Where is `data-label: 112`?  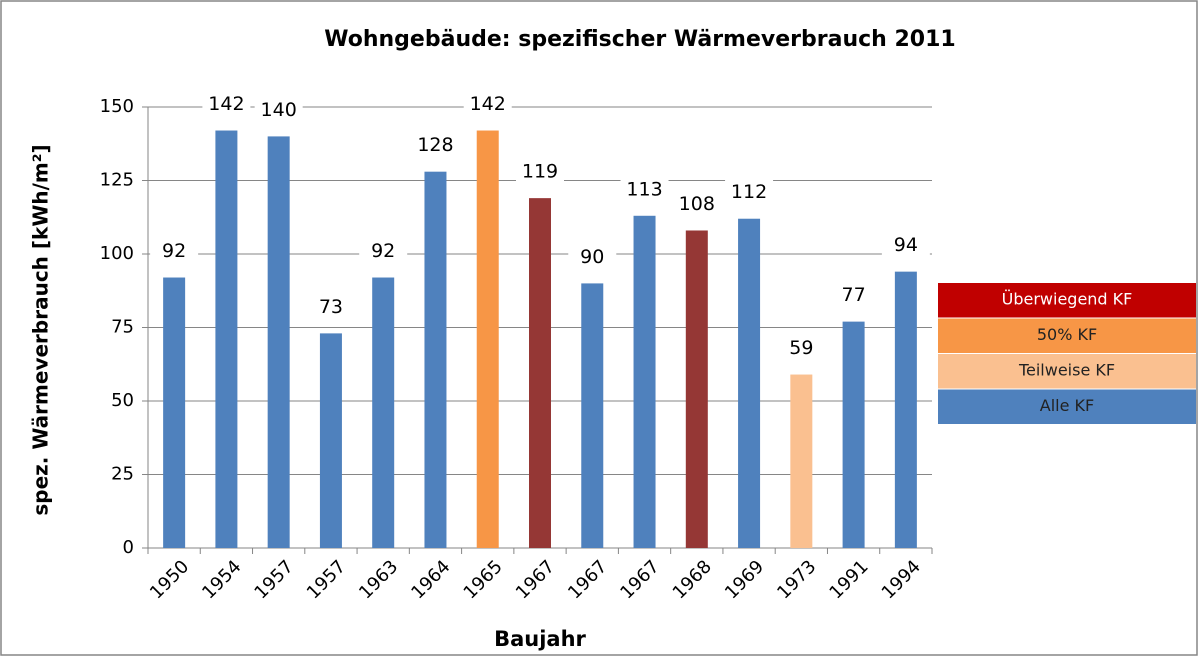 data-label: 112 is located at coordinates (749, 192).